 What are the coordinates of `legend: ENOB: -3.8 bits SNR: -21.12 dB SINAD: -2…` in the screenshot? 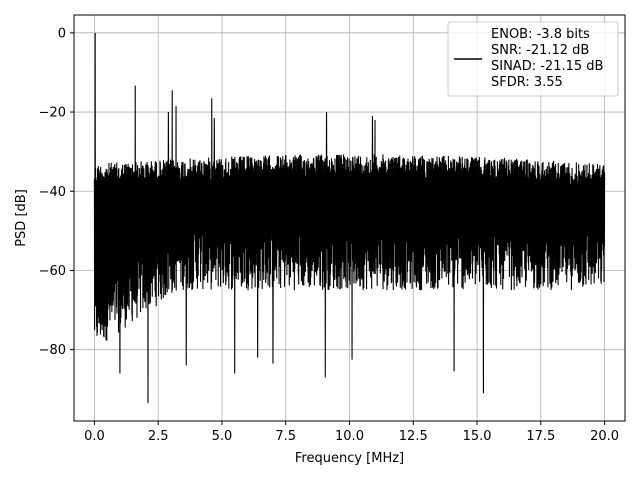 It's located at (533, 59).